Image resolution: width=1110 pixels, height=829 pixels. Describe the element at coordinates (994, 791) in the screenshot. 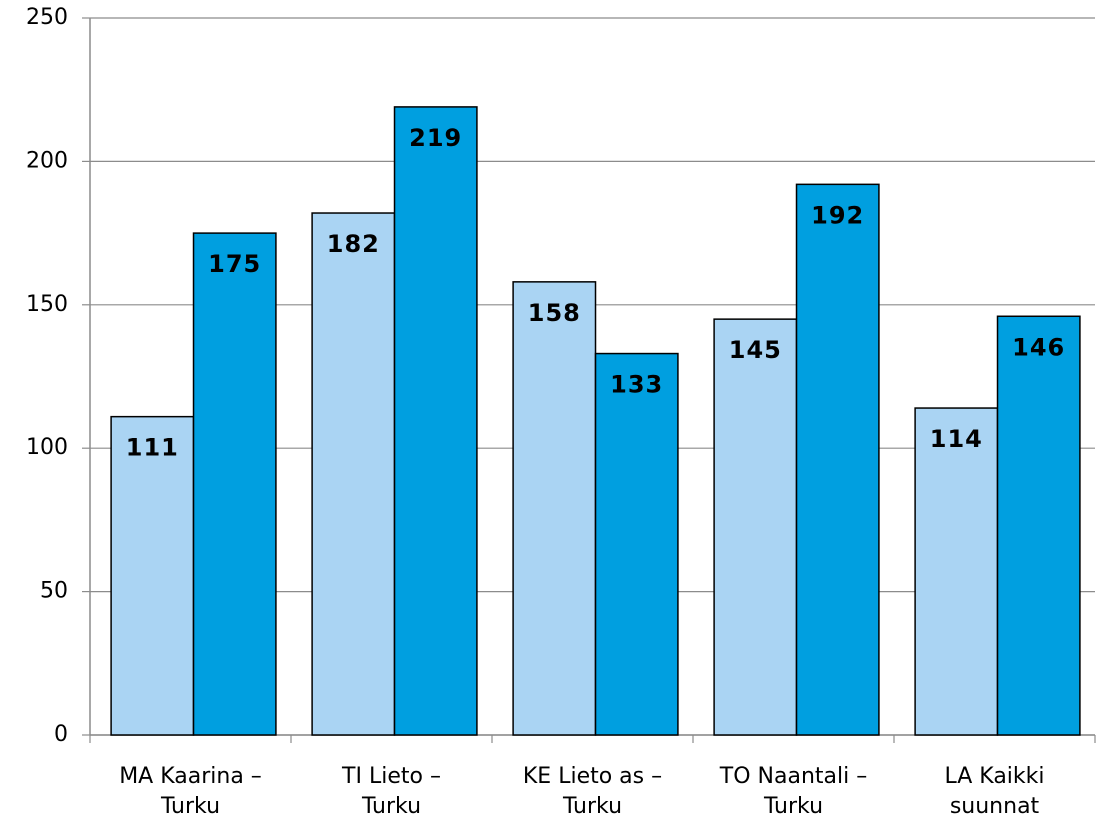

I see `x-tick-label: LA Kaikki suunnat` at that location.